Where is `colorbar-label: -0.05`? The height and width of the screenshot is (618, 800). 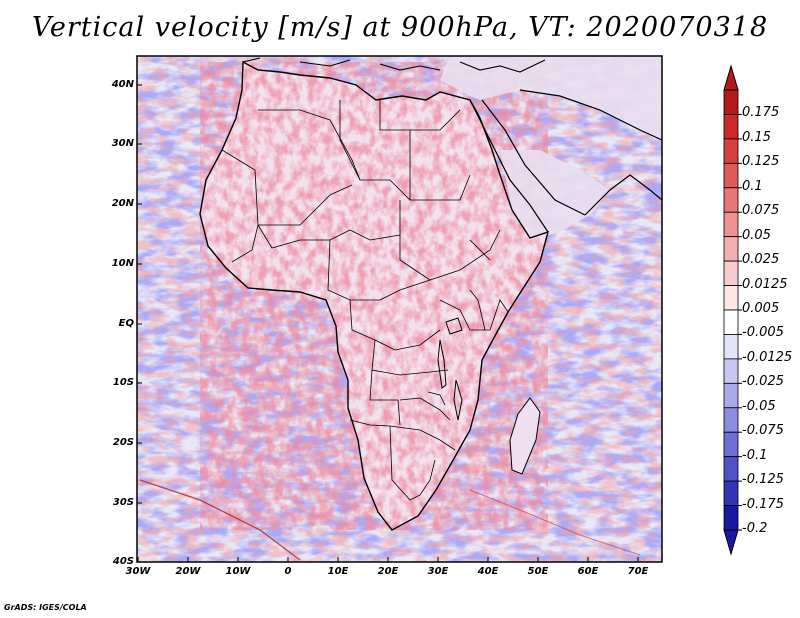 colorbar-label: -0.05 is located at coordinates (759, 406).